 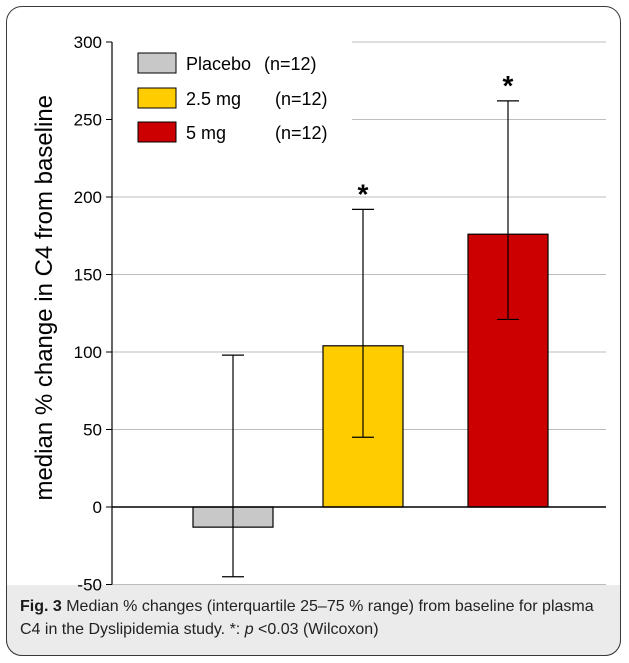 I want to click on caption-box, so click(x=313, y=620).